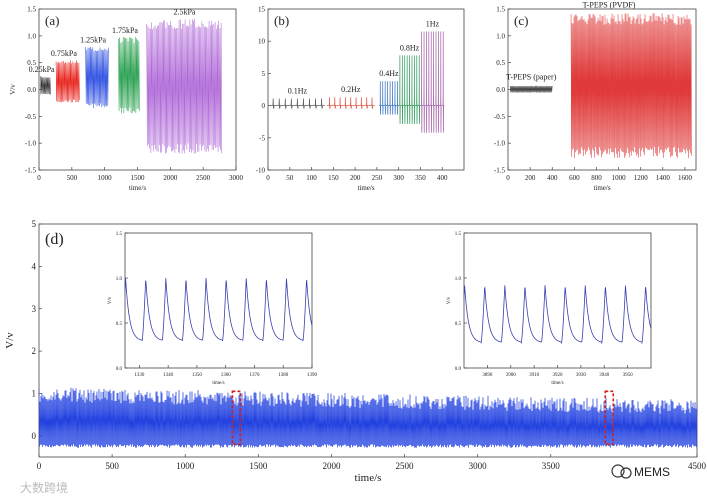  What do you see at coordinates (254, 375) in the screenshot?
I see `x-tick-label: 1370` at bounding box center [254, 375].